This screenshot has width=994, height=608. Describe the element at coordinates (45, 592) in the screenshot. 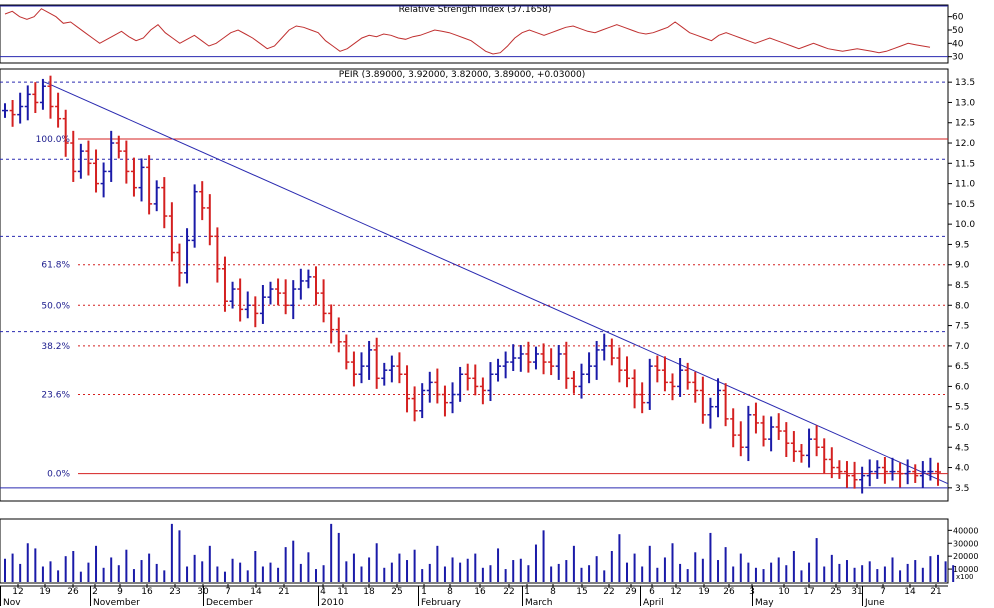

I see `x-tick-label: 19` at that location.